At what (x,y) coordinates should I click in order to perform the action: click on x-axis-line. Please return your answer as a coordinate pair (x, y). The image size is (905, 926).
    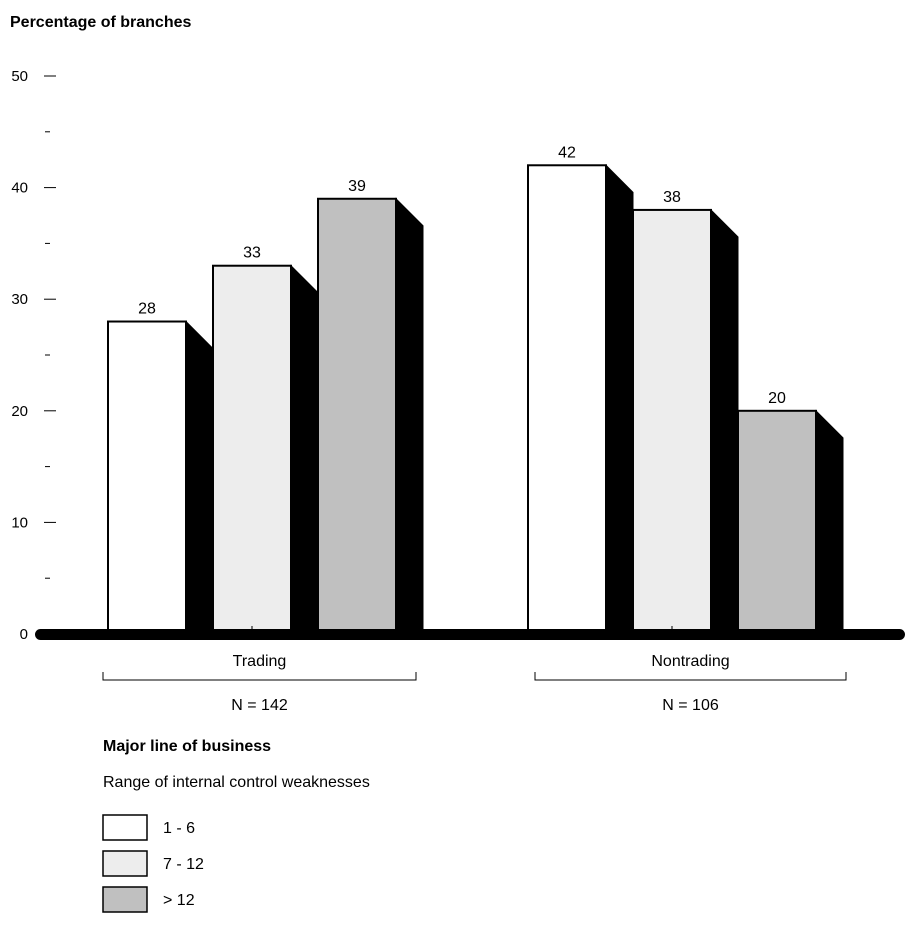
    Looking at the image, I should click on (470, 634).